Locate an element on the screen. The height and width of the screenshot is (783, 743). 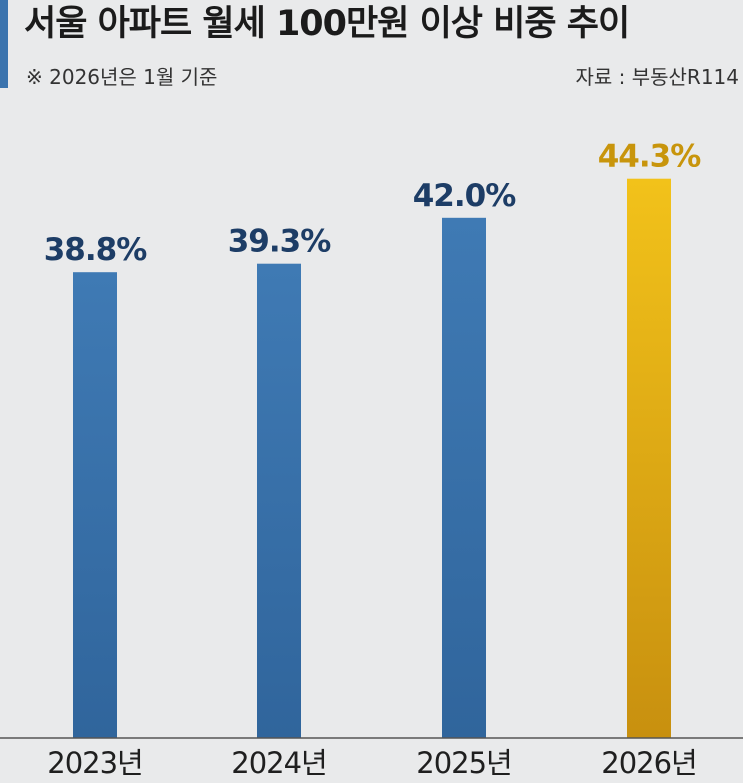
x-tick-label-2: 2024년 is located at coordinates (278, 763).